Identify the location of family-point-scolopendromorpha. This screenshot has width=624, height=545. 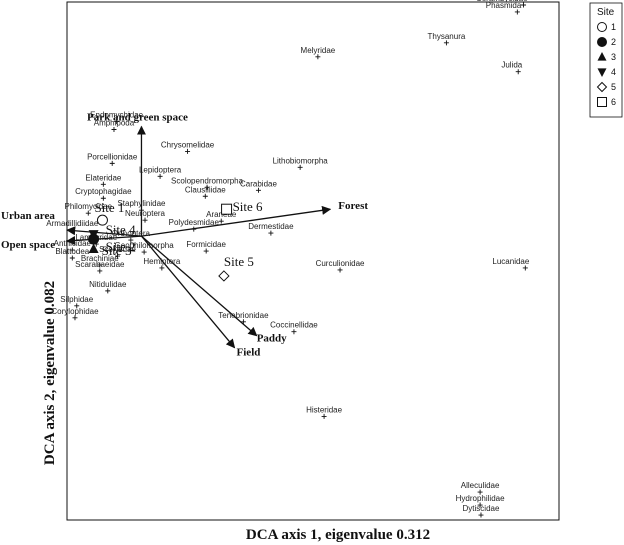
(207, 187).